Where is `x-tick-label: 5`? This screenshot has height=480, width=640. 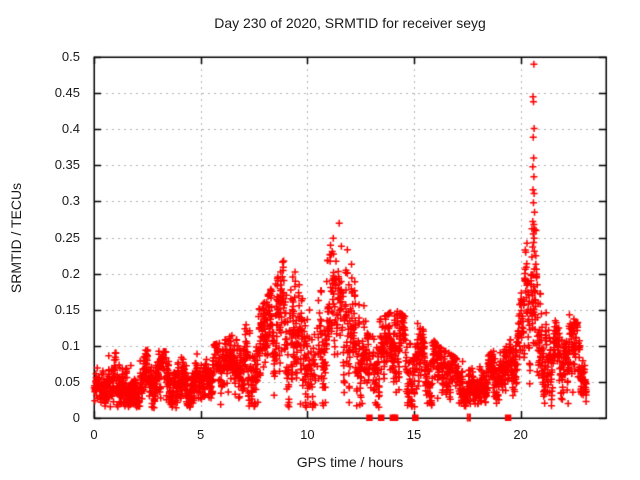
x-tick-label: 5 is located at coordinates (201, 434).